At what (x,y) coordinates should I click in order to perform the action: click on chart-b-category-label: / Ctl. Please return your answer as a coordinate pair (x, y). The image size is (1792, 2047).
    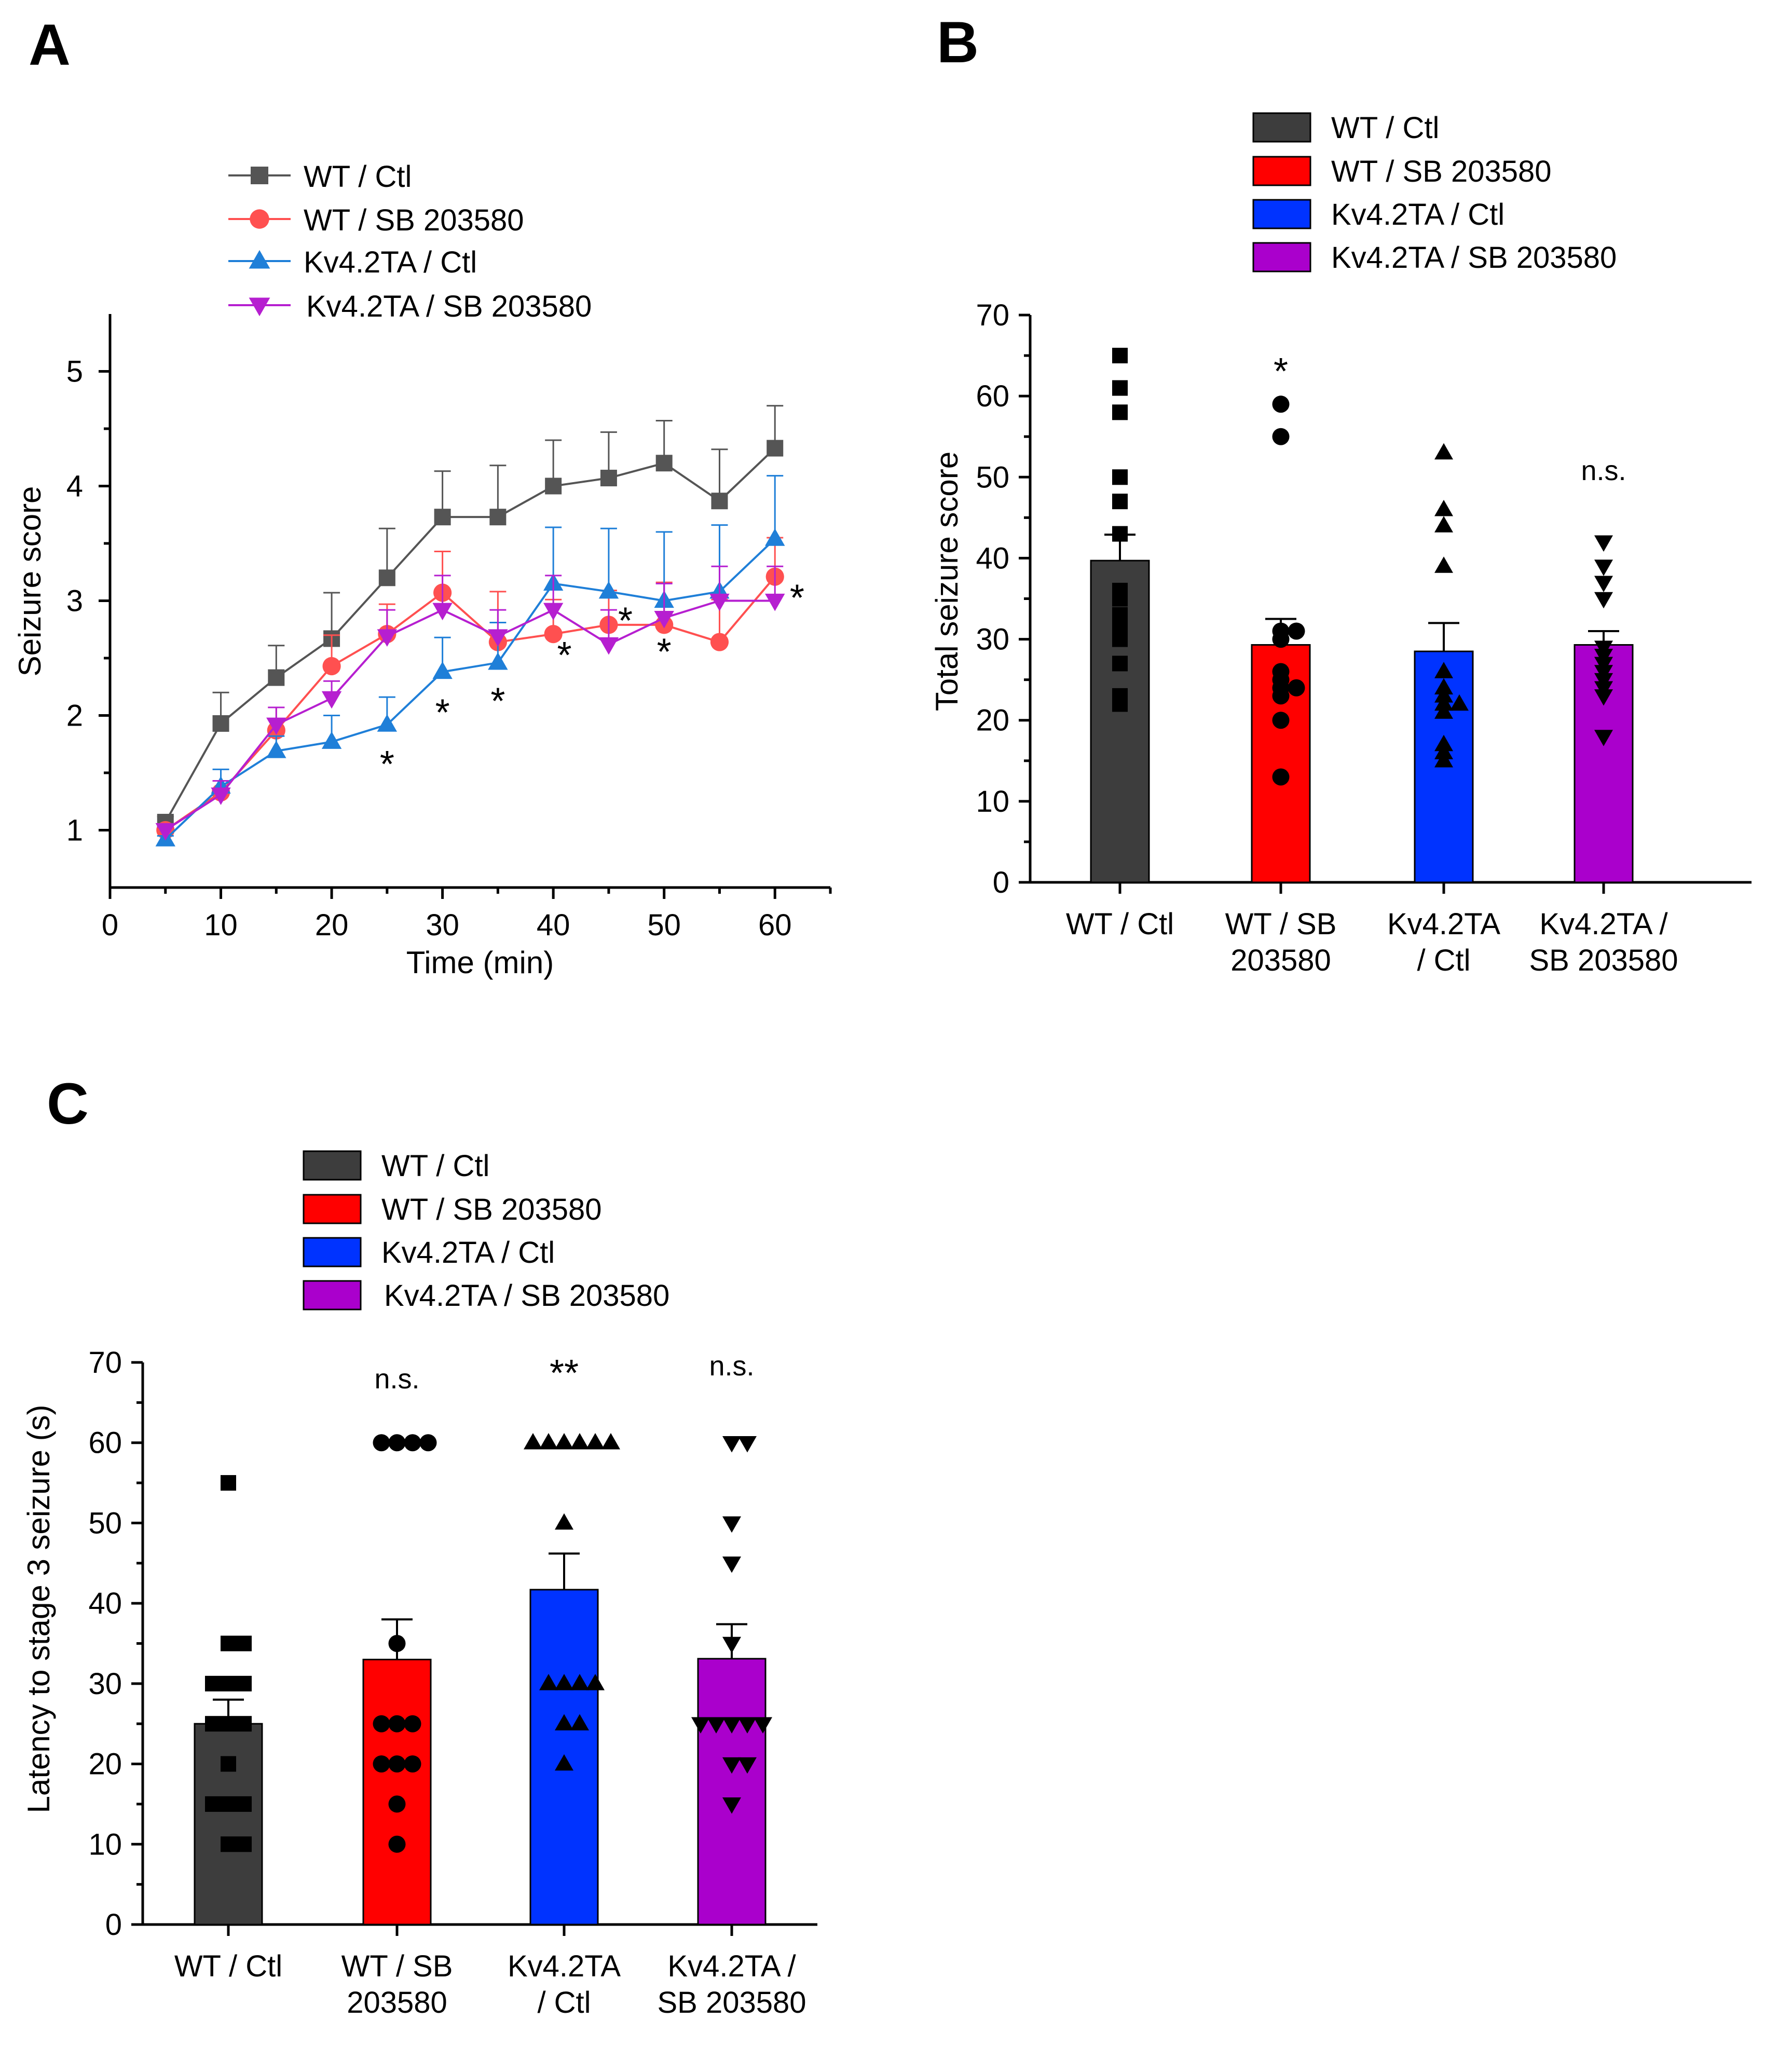
    Looking at the image, I should click on (1443, 960).